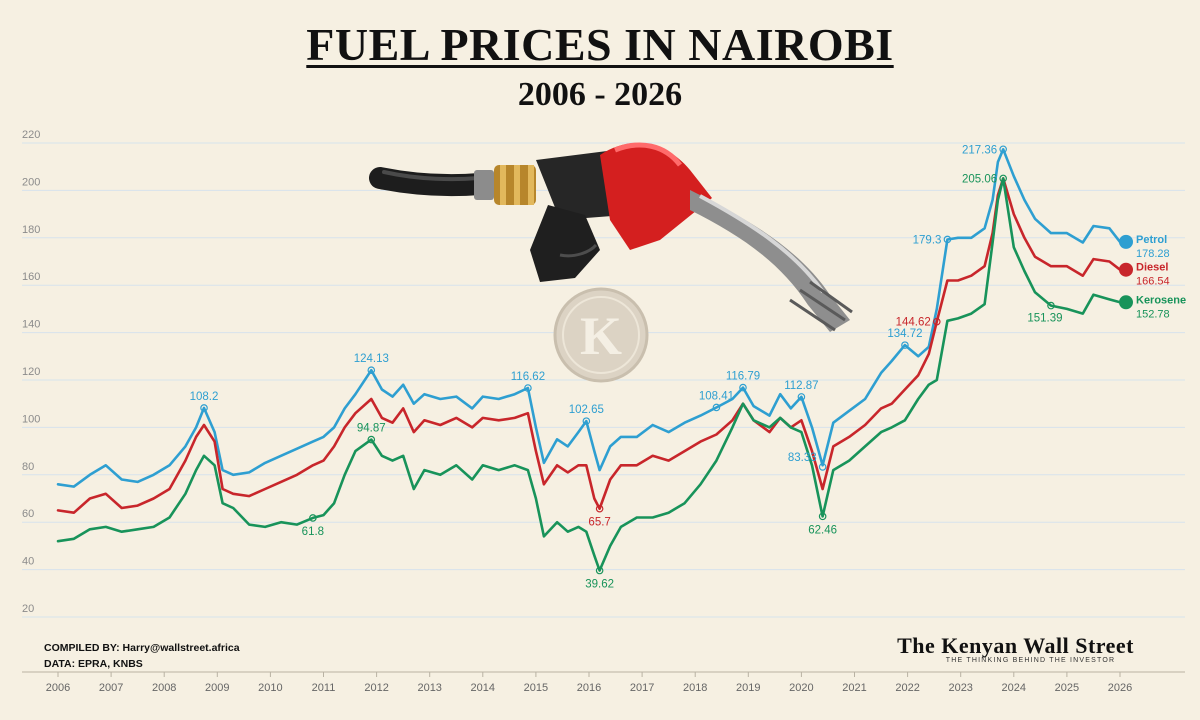 This screenshot has width=1200, height=720. Describe the element at coordinates (376, 688) in the screenshot. I see `x-tick-label: 2012` at that location.